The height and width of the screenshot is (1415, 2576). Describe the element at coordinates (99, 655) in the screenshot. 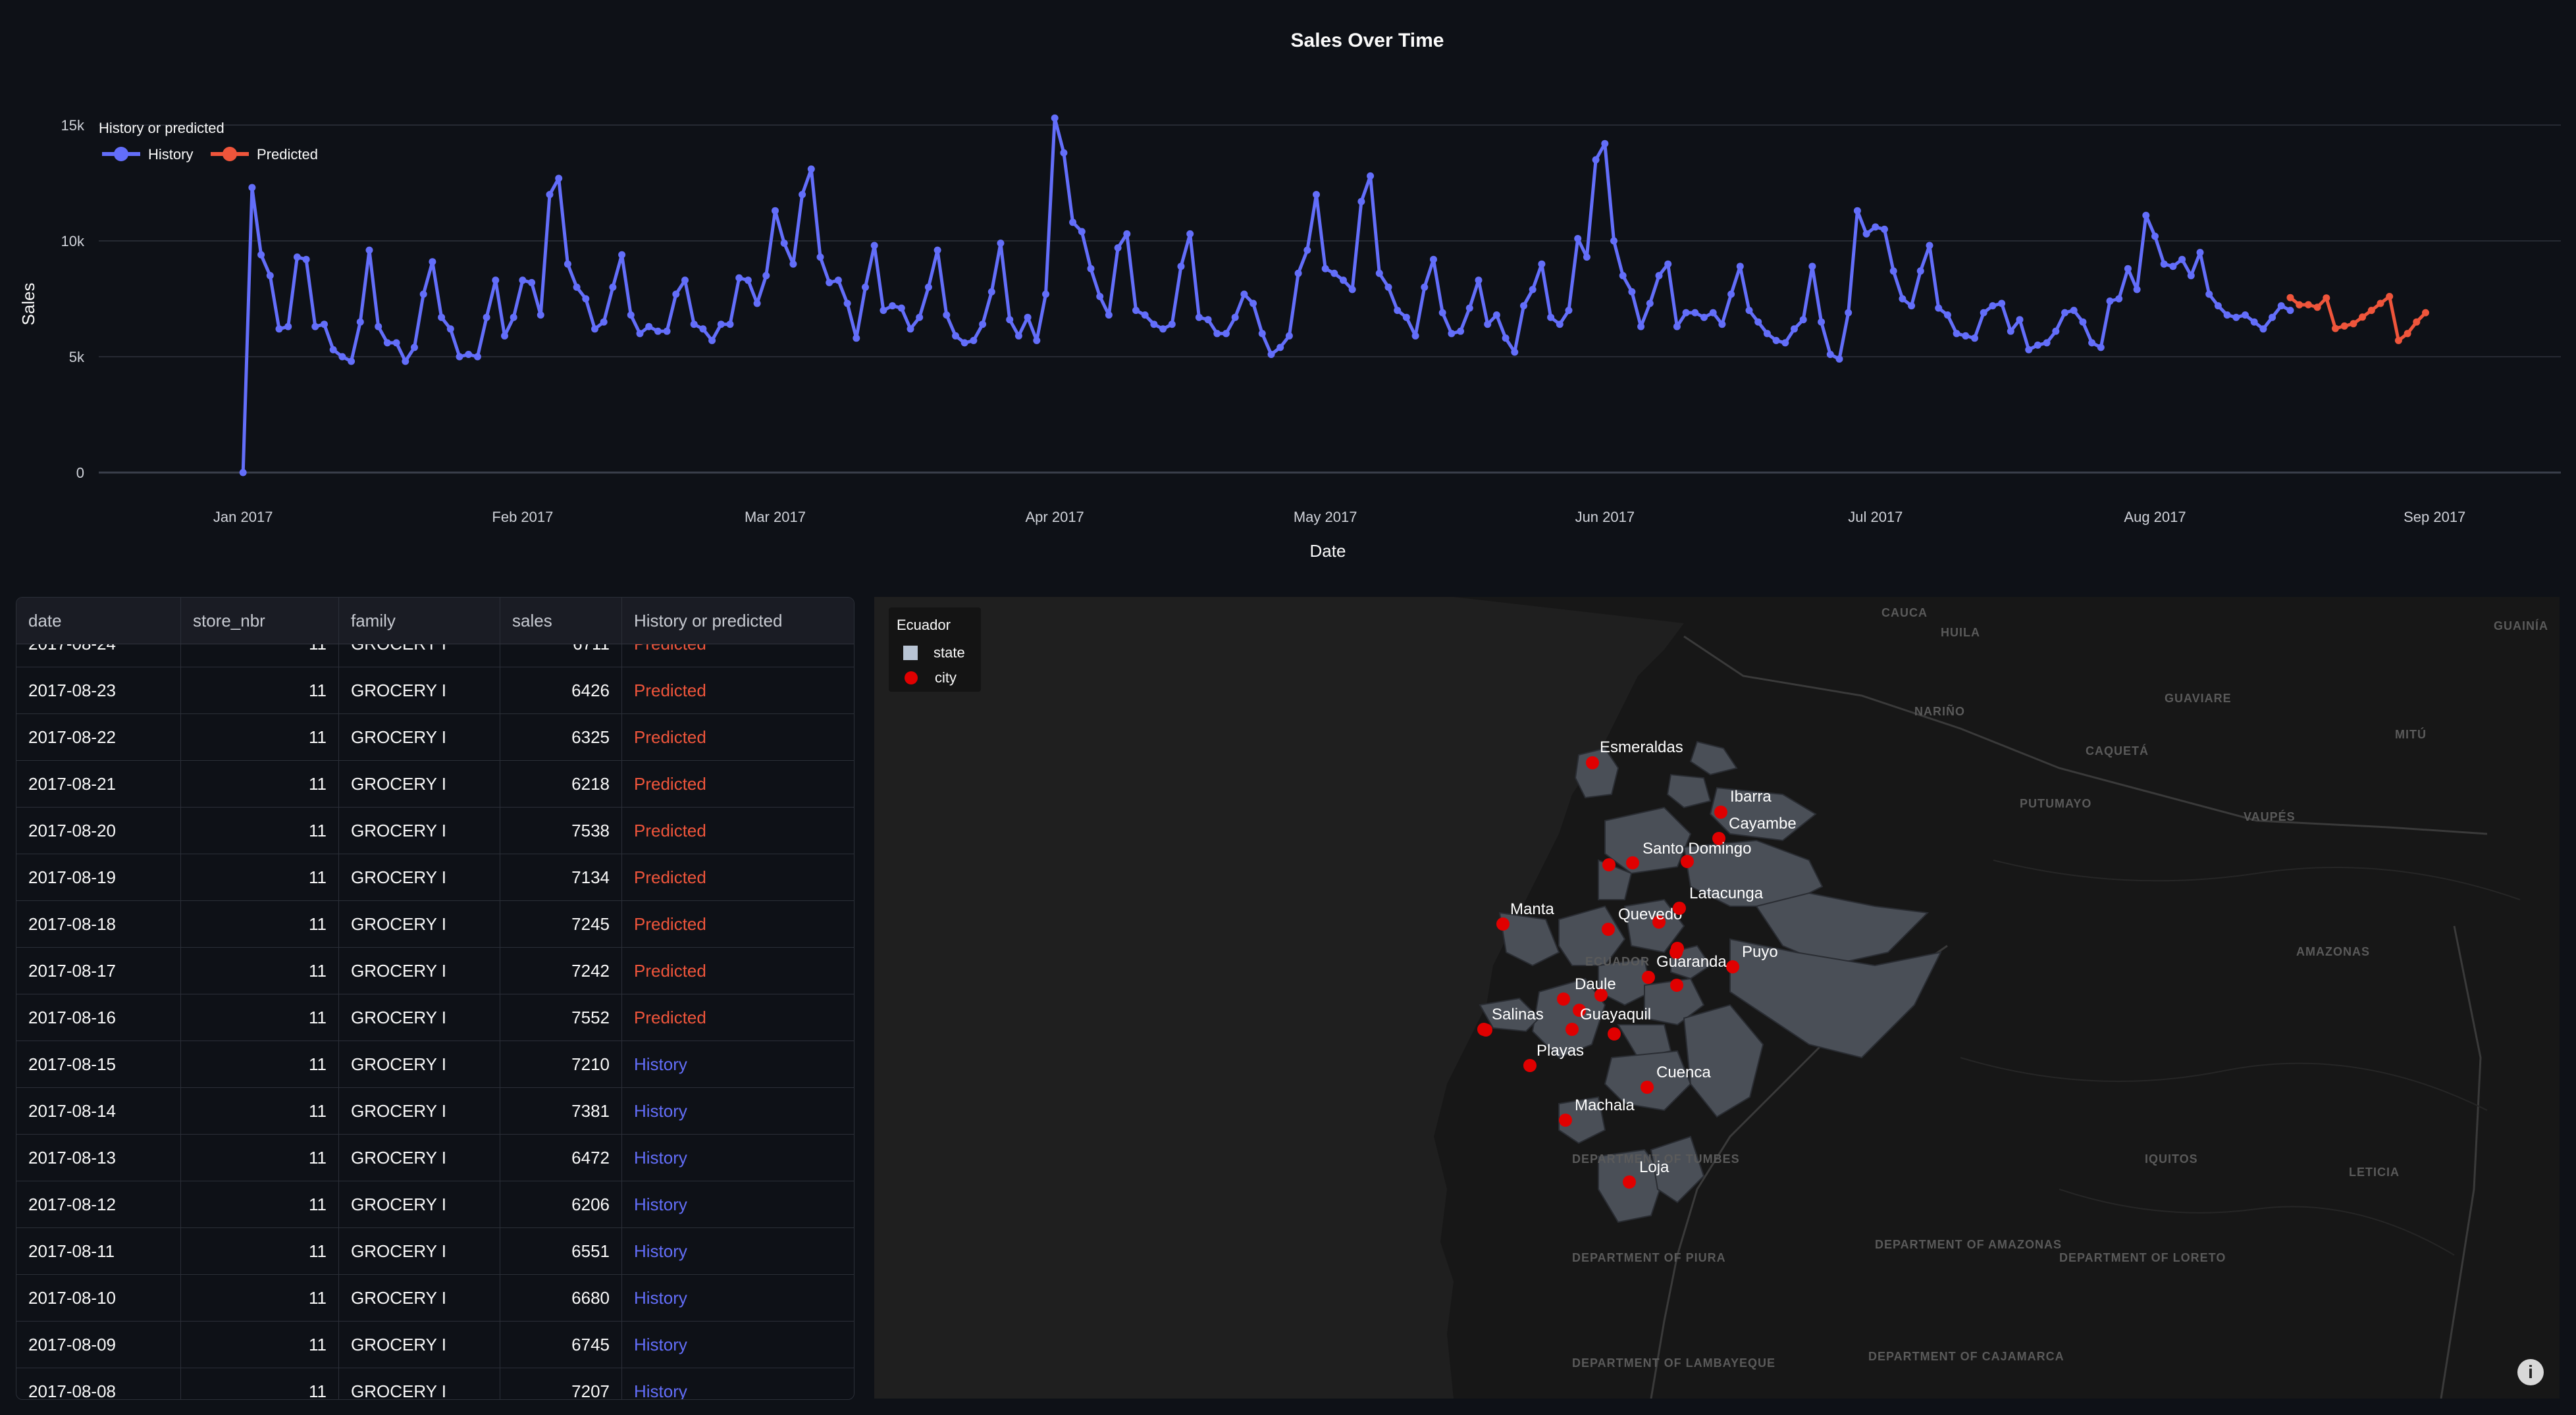

I see `cell-date: 2017-08-24` at that location.